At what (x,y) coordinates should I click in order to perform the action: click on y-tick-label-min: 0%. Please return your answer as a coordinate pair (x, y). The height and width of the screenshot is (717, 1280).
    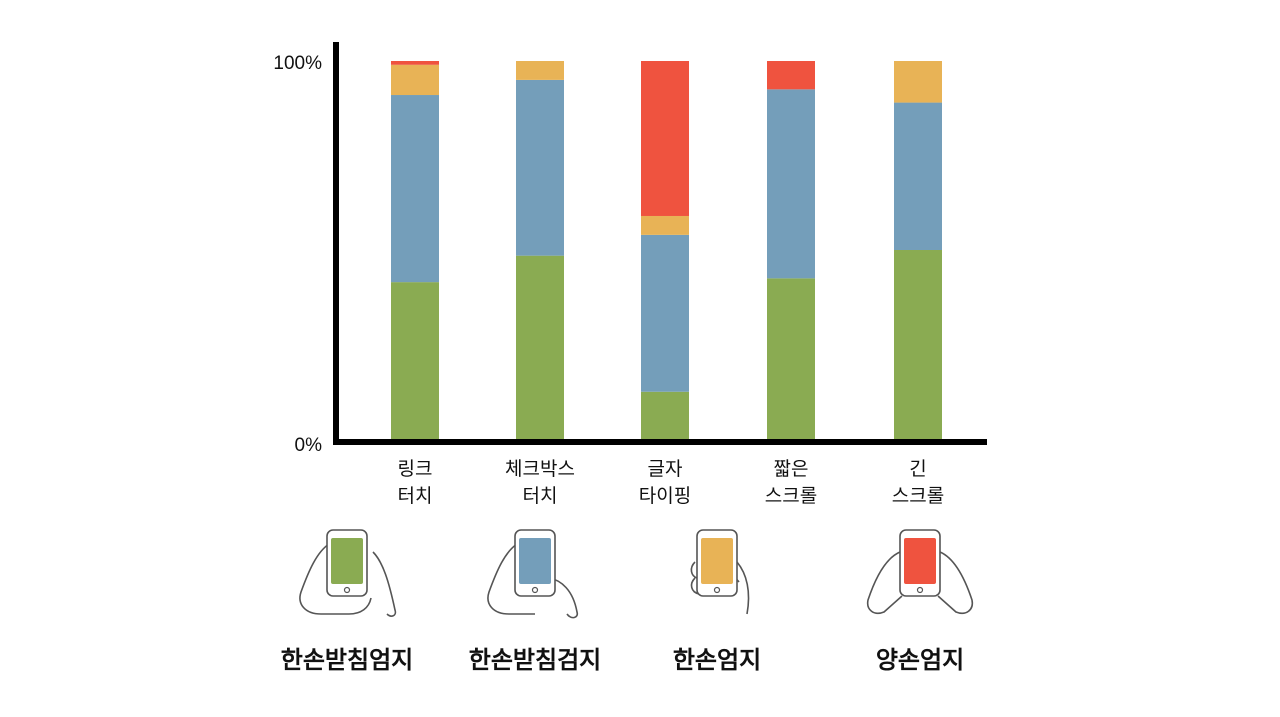
    Looking at the image, I should click on (309, 445).